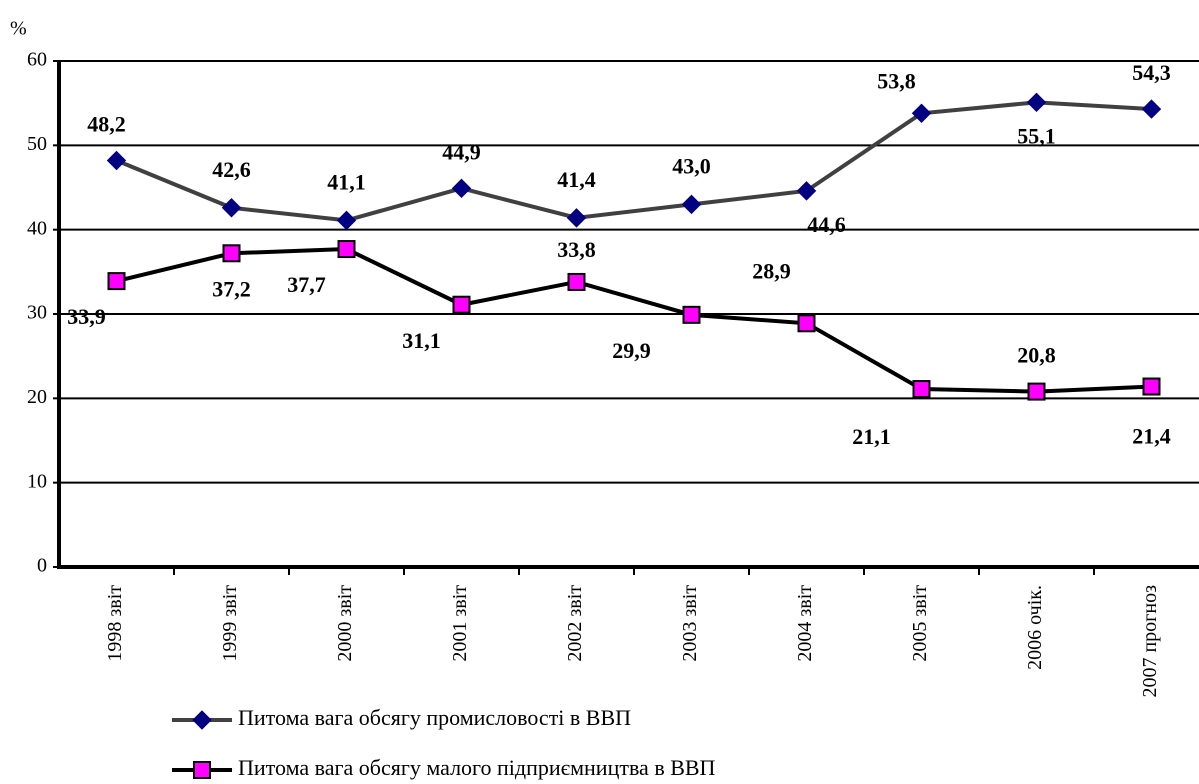 The height and width of the screenshot is (784, 1199). Describe the element at coordinates (1036, 355) in the screenshot. I see `value-label: 20,8` at that location.